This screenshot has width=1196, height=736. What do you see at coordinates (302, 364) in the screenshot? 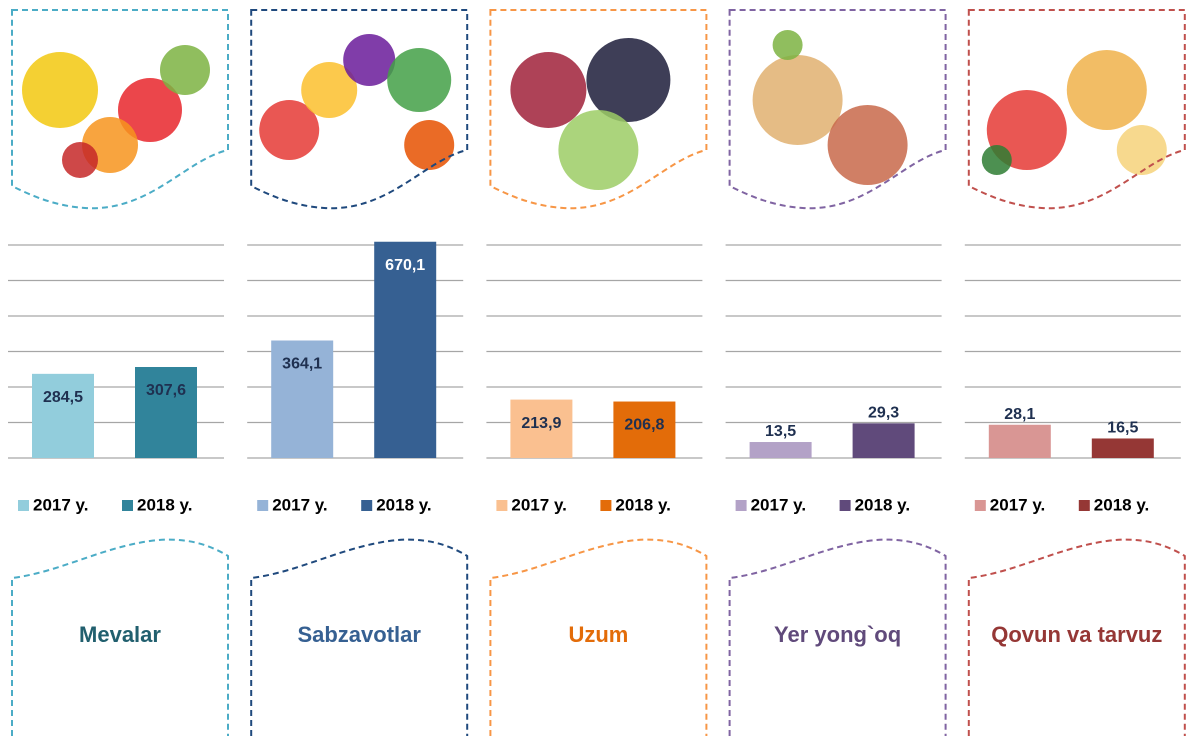
I see `value-label: 364,1` at bounding box center [302, 364].